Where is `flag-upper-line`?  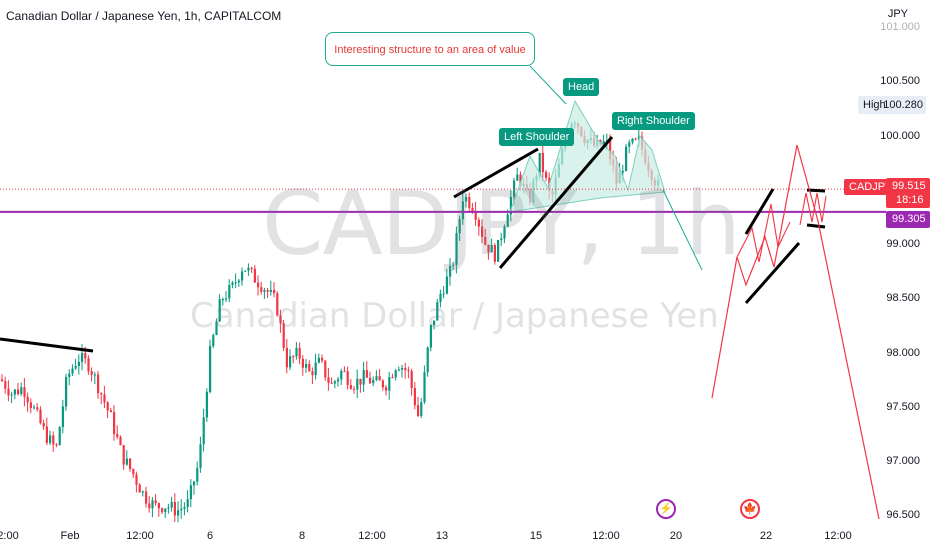
flag-upper-line is located at coordinates (759, 211).